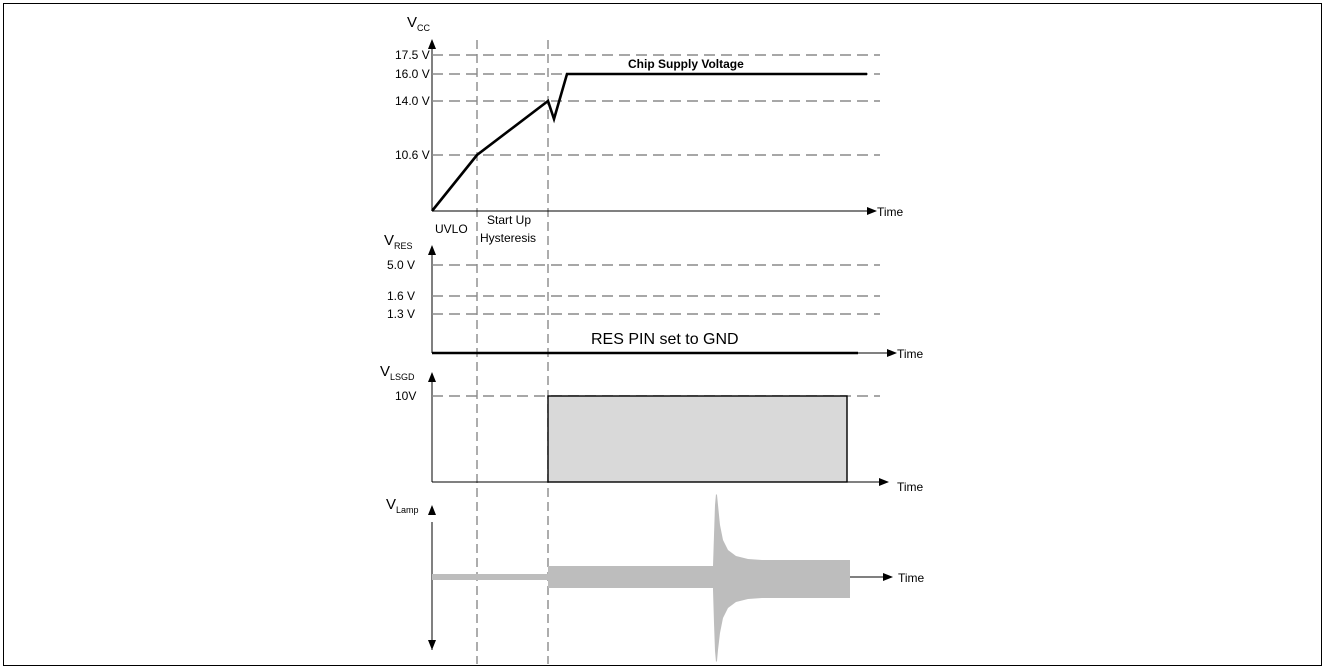 This screenshot has height=671, width=1327. I want to click on vlamp-y-arrow-down, so click(432, 645).